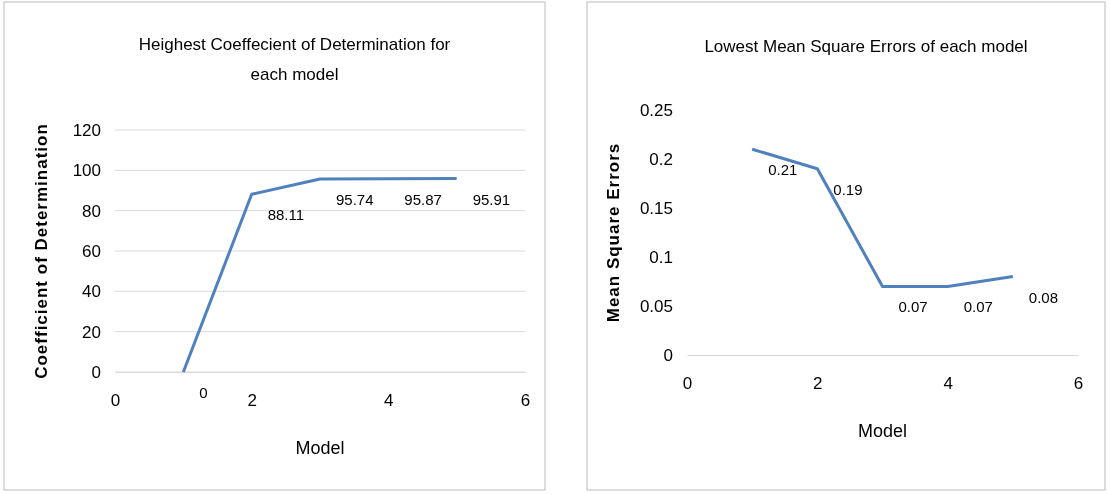 The height and width of the screenshot is (495, 1110). What do you see at coordinates (661, 159) in the screenshot?
I see `y-tick-label: 0.2` at bounding box center [661, 159].